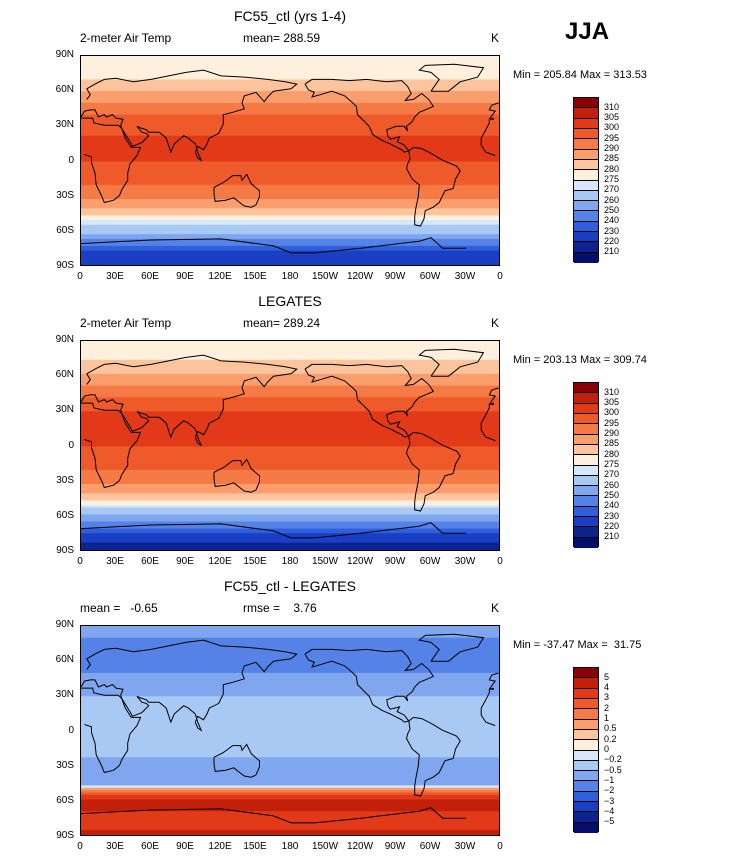 The width and height of the screenshot is (733, 864). What do you see at coordinates (612, 189) in the screenshot?
I see `colorbar-label: 270` at bounding box center [612, 189].